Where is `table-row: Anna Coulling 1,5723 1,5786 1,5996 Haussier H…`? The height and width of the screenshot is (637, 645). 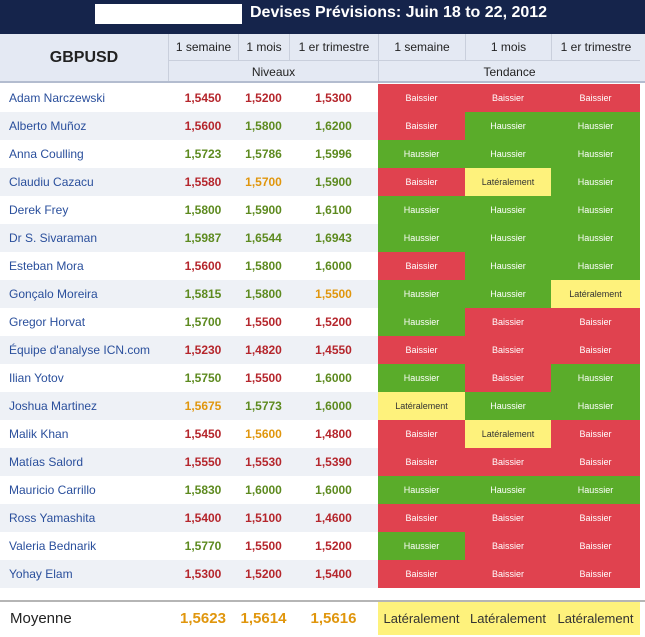 table-row: Anna Coulling 1,5723 1,5786 1,5996 Haussier H… is located at coordinates (320, 154).